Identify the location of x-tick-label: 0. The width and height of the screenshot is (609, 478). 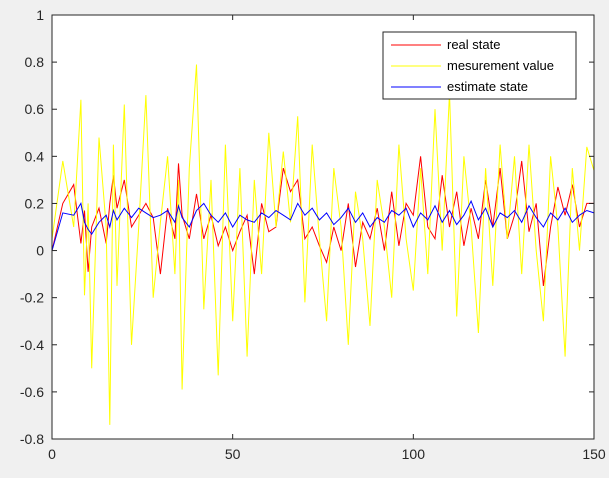
(52, 454).